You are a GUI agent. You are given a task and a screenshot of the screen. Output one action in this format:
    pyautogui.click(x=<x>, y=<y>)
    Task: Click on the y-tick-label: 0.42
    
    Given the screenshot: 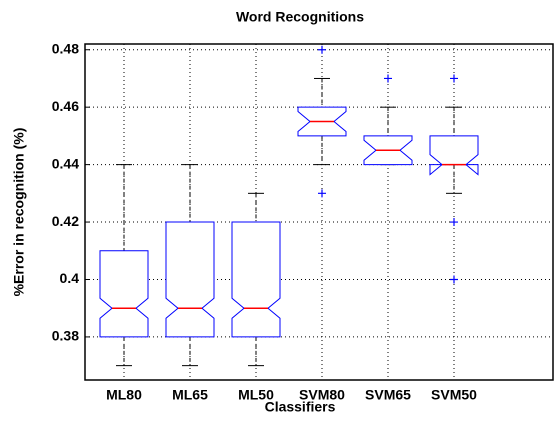 What is the action you would take?
    pyautogui.click(x=65, y=221)
    